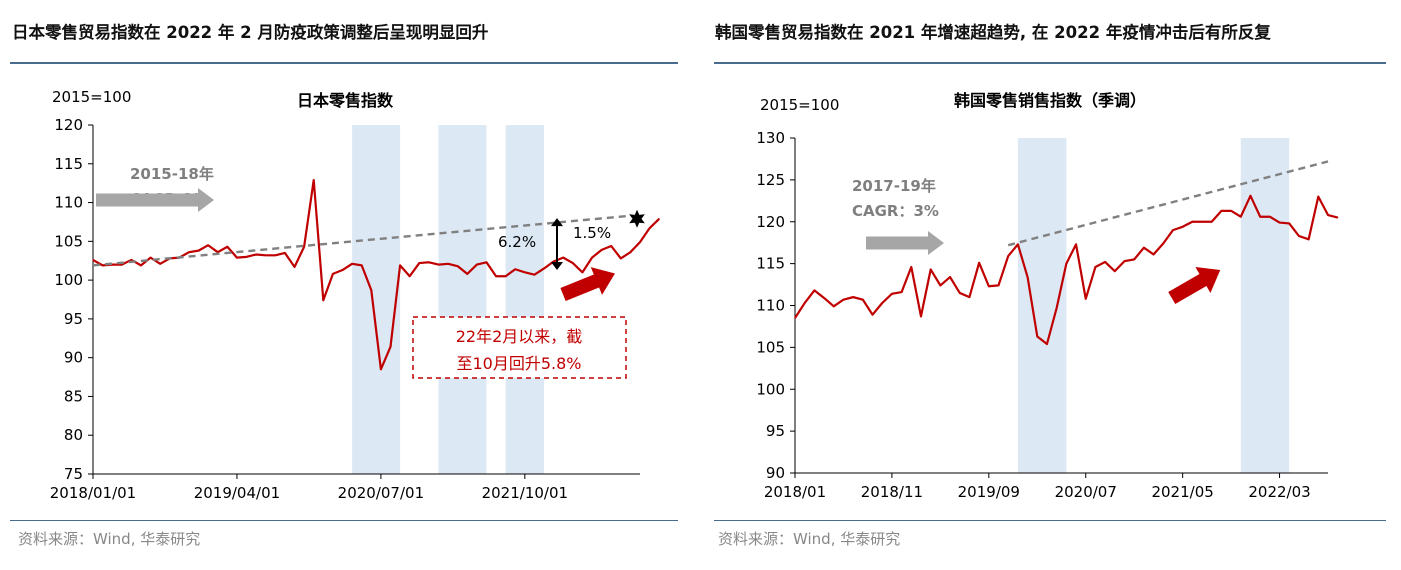  I want to click on y-tick-label-8: 115, so click(68, 164).